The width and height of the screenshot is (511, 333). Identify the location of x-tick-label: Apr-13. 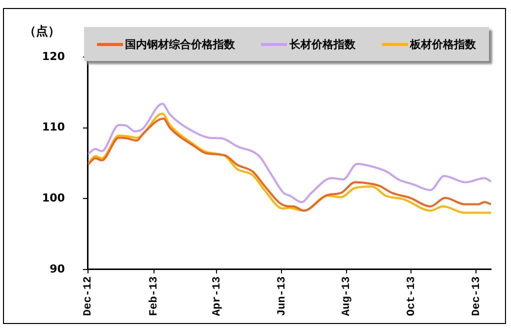
(217, 296).